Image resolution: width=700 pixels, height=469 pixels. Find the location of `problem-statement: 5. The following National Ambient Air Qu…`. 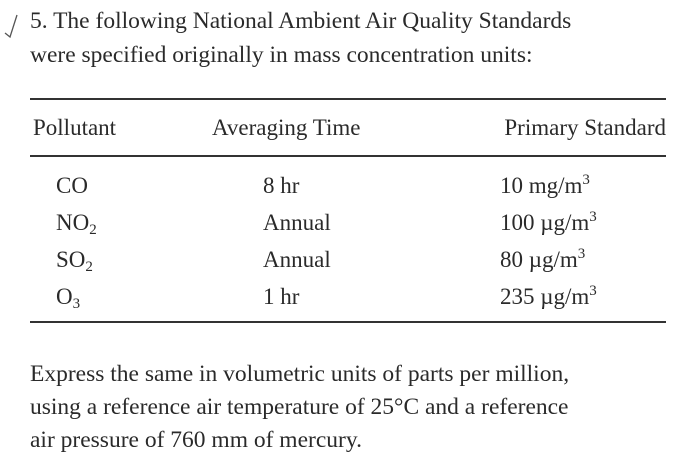

problem-statement: 5. The following National Ambient Air Qu… is located at coordinates (360, 38).